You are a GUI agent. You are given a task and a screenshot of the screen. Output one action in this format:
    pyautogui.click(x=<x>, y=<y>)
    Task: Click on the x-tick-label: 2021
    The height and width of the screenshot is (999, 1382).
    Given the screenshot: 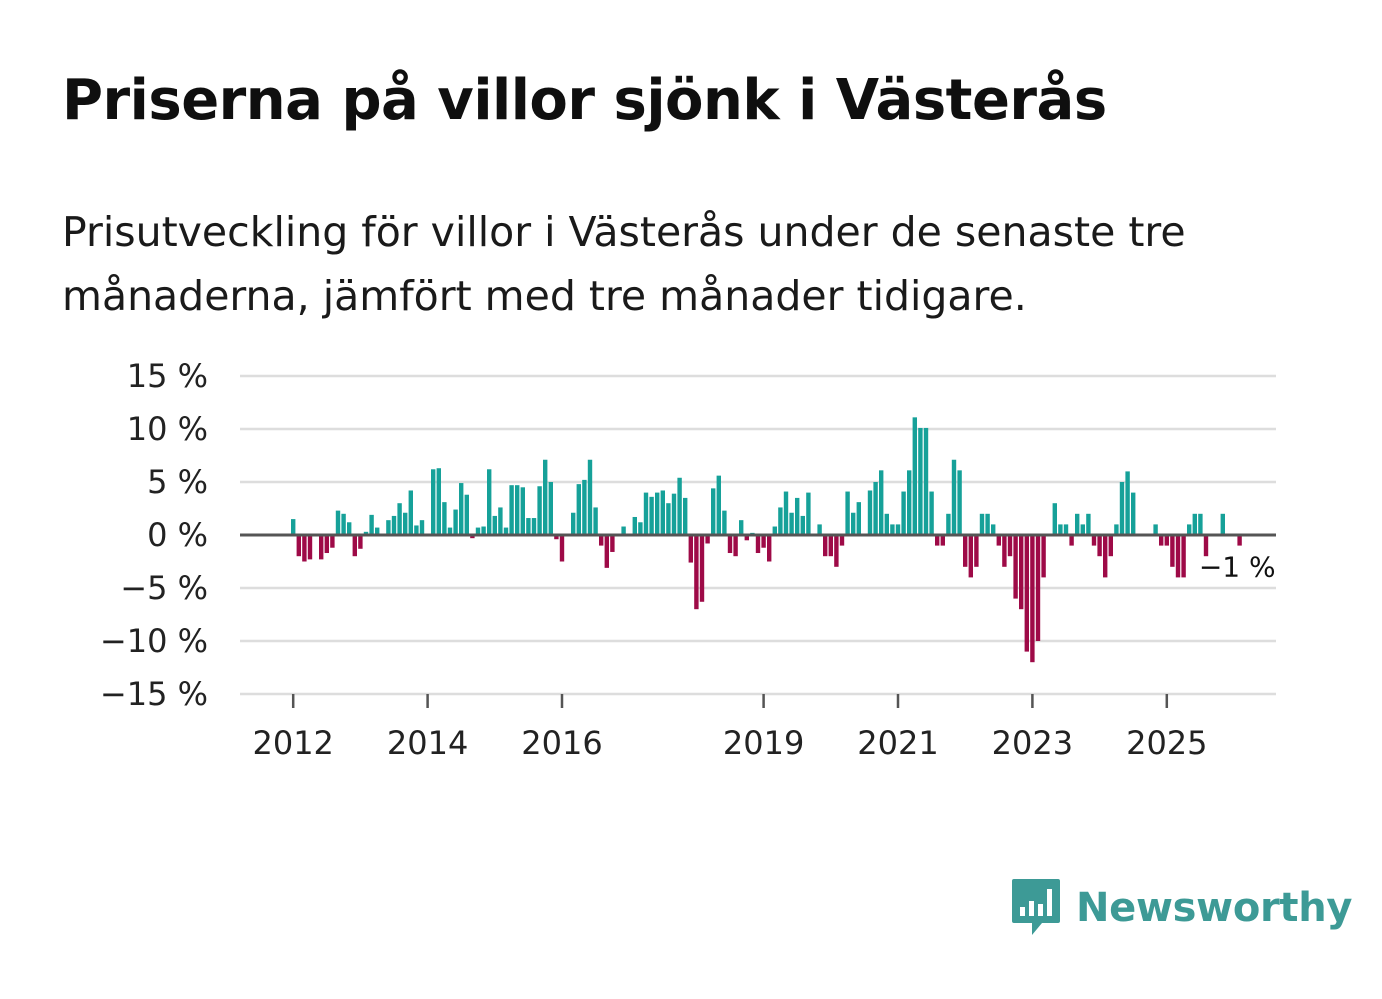 What is the action you would take?
    pyautogui.click(x=897, y=743)
    